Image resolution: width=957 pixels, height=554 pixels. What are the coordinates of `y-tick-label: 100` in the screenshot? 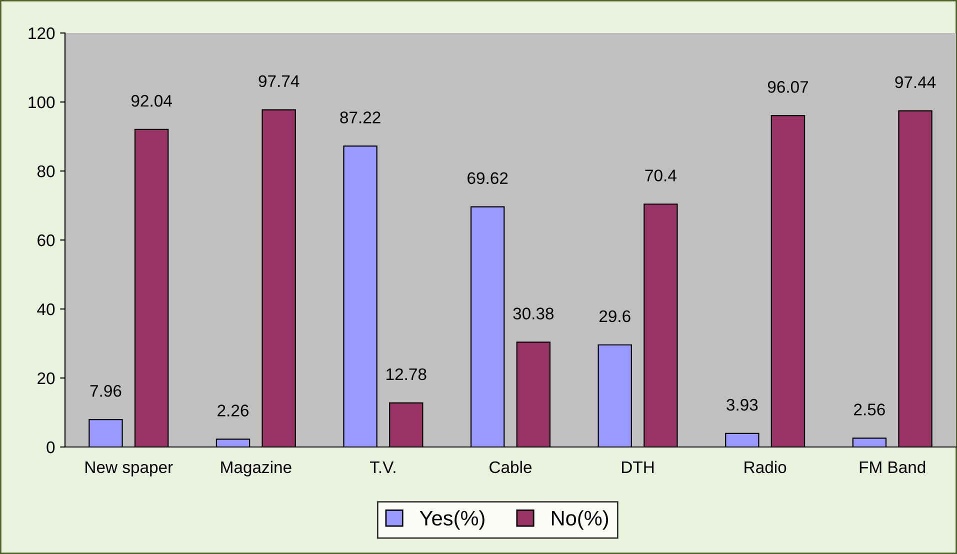 It's located at (41, 102).